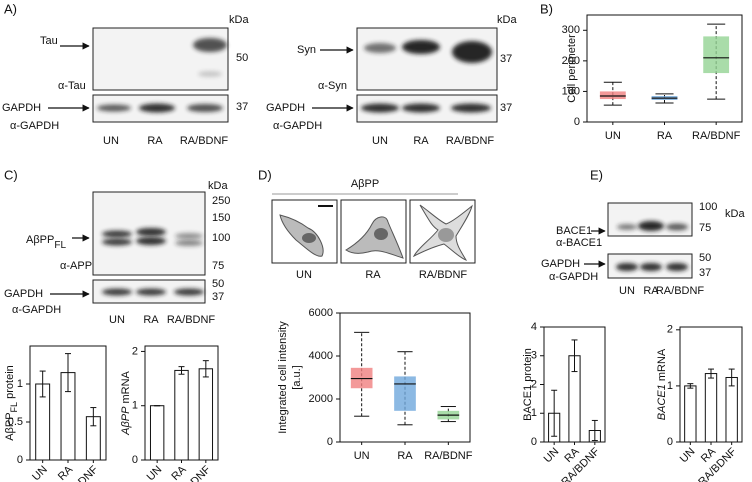 The height and width of the screenshot is (482, 752). Describe the element at coordinates (40, 240) in the screenshot. I see `target-text: AβPP` at that location.